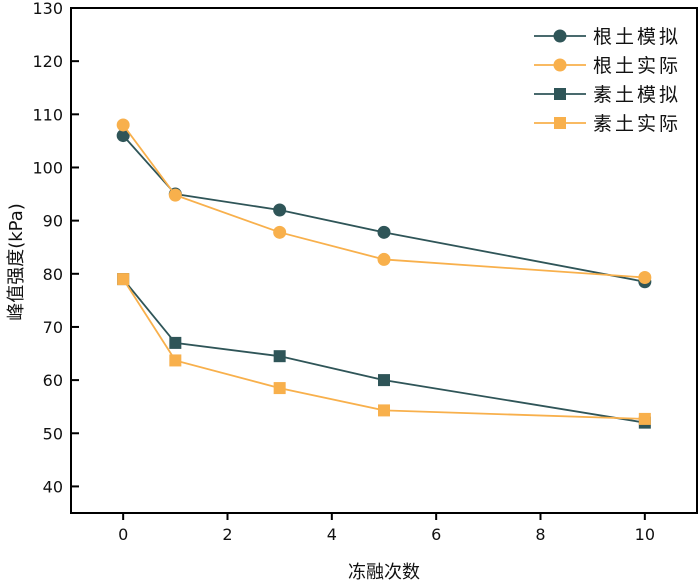  I want to click on y-tick-label: 110, so click(47, 114).